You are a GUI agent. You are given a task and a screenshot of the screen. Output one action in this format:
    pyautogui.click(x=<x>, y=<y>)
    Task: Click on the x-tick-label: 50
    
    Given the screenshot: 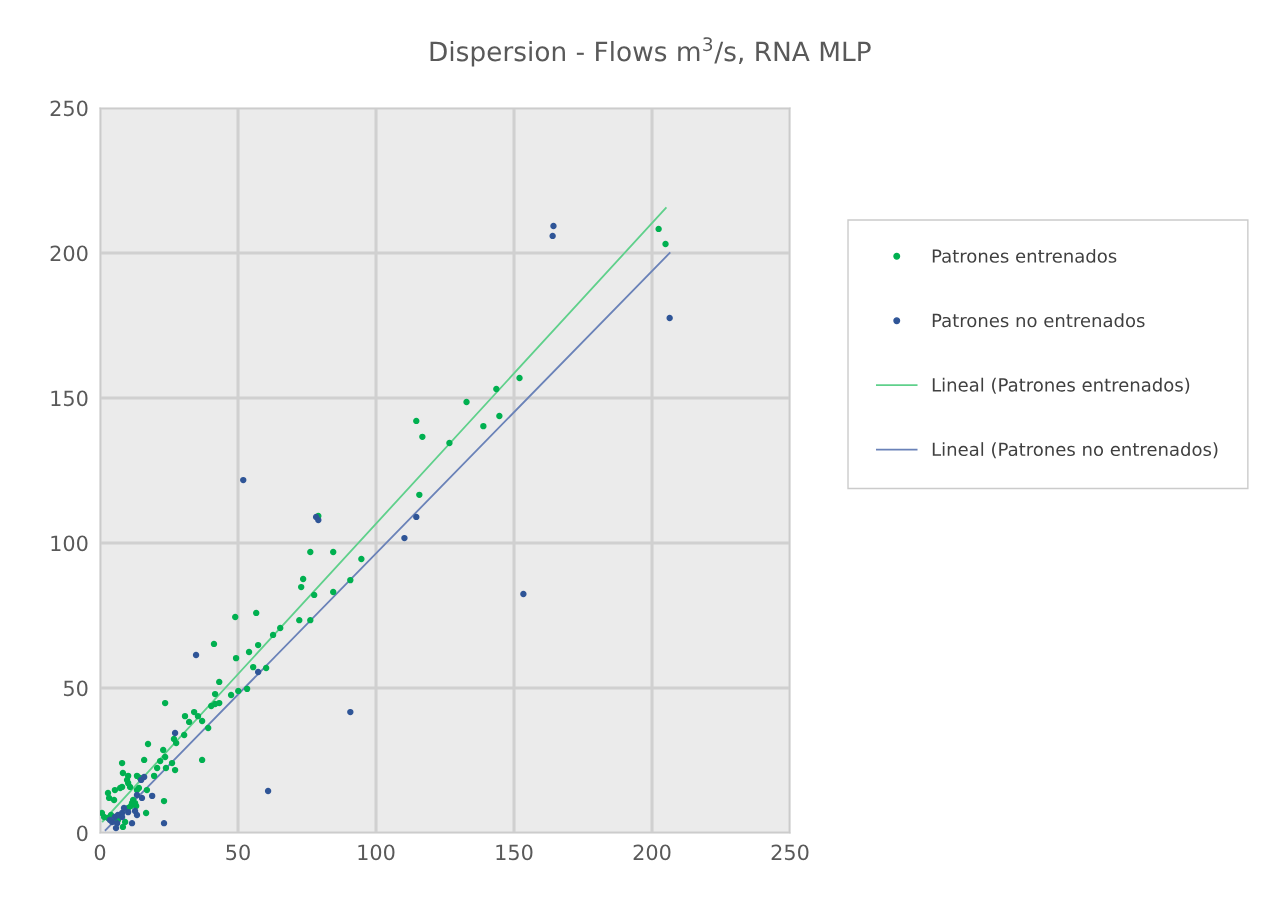 What is the action you would take?
    pyautogui.click(x=238, y=852)
    